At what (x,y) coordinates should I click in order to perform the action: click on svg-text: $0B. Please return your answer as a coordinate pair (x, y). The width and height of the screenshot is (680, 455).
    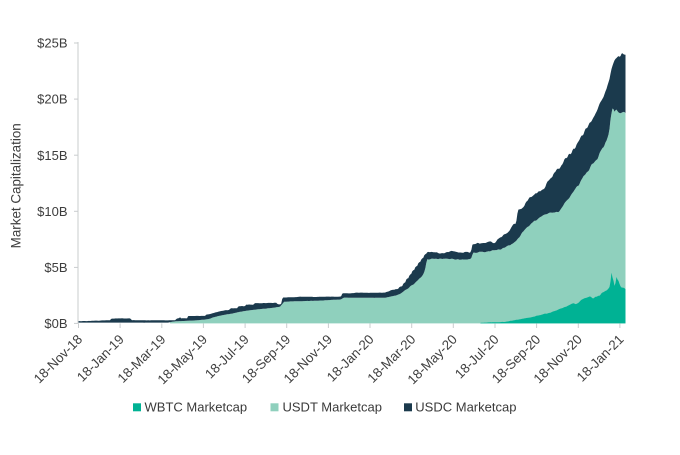
    Looking at the image, I should click on (55, 323).